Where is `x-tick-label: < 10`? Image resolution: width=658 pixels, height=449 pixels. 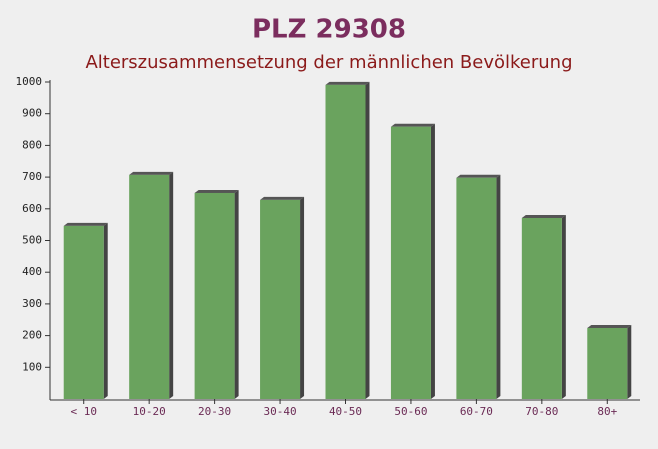
x-tick-label: < 10 is located at coordinates (83, 411).